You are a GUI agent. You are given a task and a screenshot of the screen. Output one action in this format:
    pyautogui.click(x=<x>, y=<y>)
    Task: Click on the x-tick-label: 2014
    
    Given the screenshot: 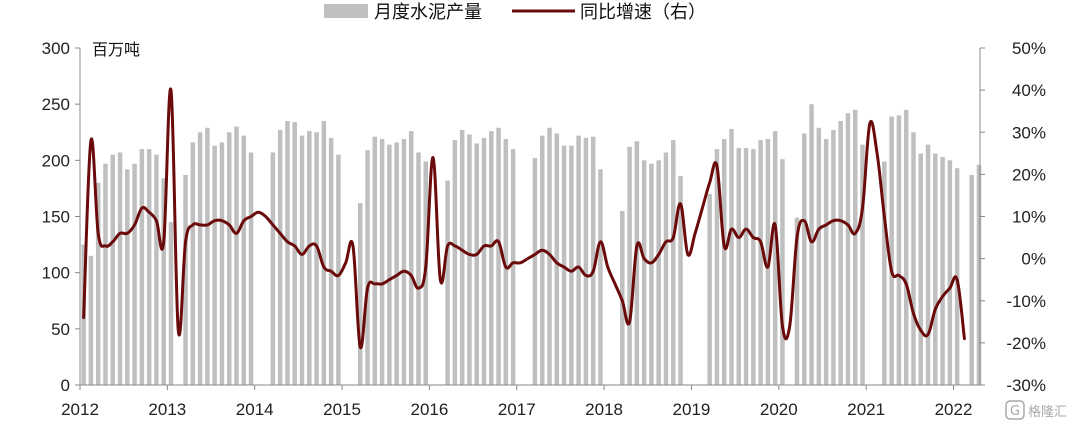 What is the action you would take?
    pyautogui.click(x=255, y=409)
    